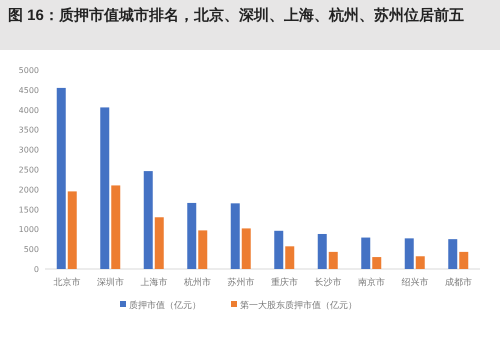 Image resolution: width=500 pixels, height=362 pixels. Describe the element at coordinates (31, 249) in the screenshot. I see `y-tick-label: 500` at that location.